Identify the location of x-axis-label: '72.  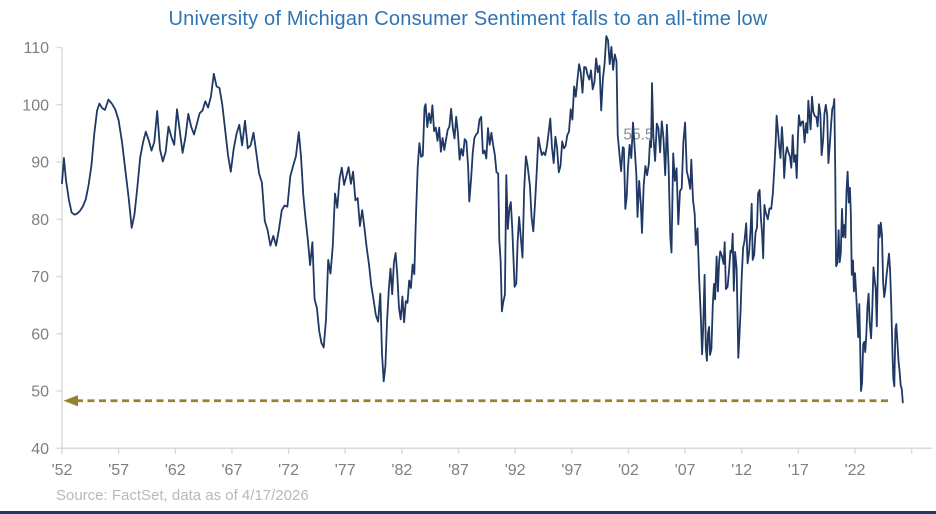
(288, 470).